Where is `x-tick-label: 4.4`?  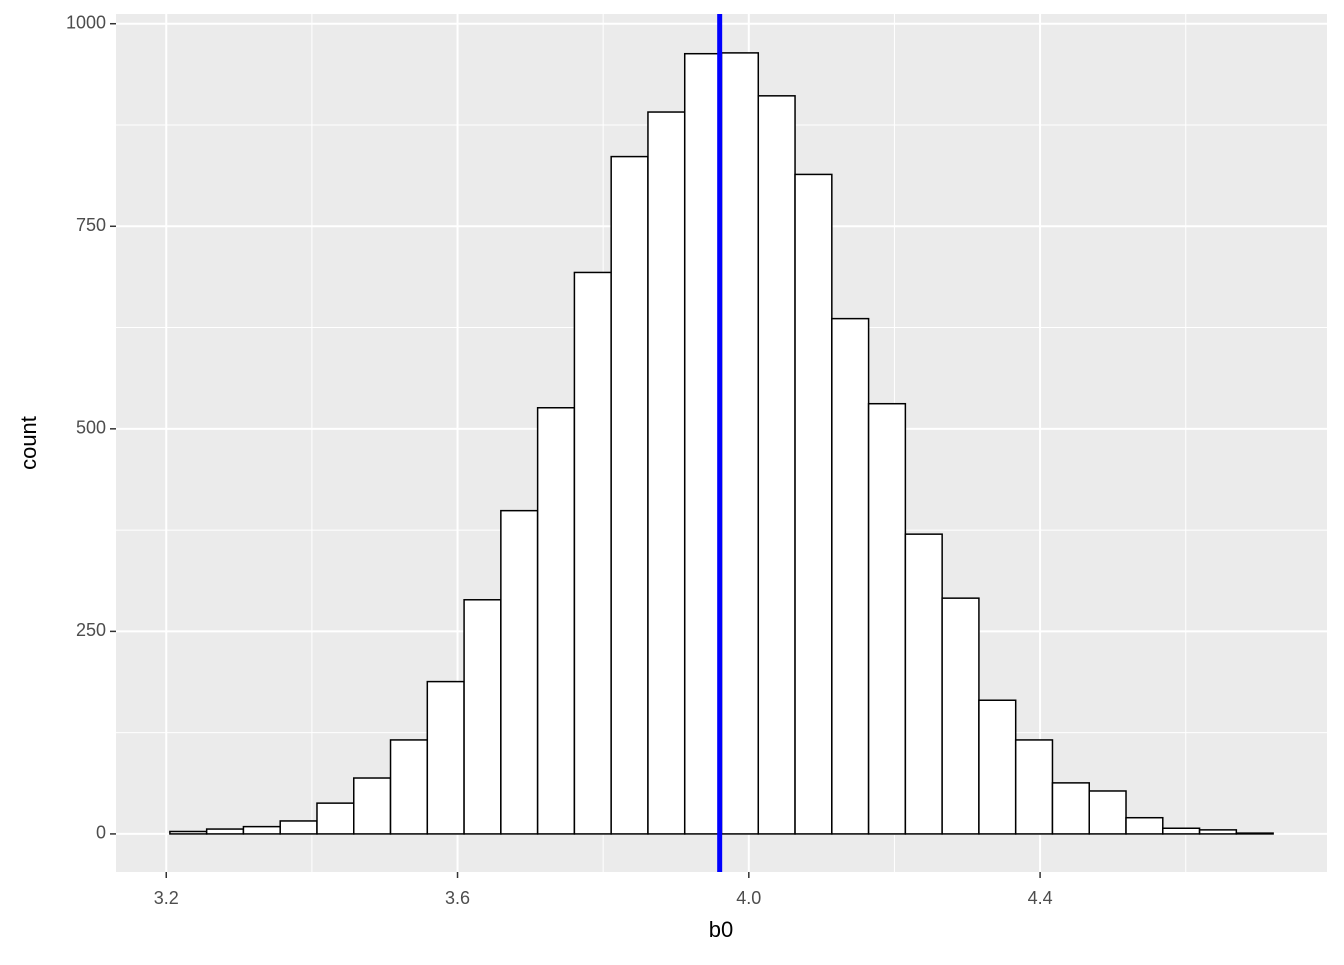
x-tick-label: 4.4 is located at coordinates (1040, 898).